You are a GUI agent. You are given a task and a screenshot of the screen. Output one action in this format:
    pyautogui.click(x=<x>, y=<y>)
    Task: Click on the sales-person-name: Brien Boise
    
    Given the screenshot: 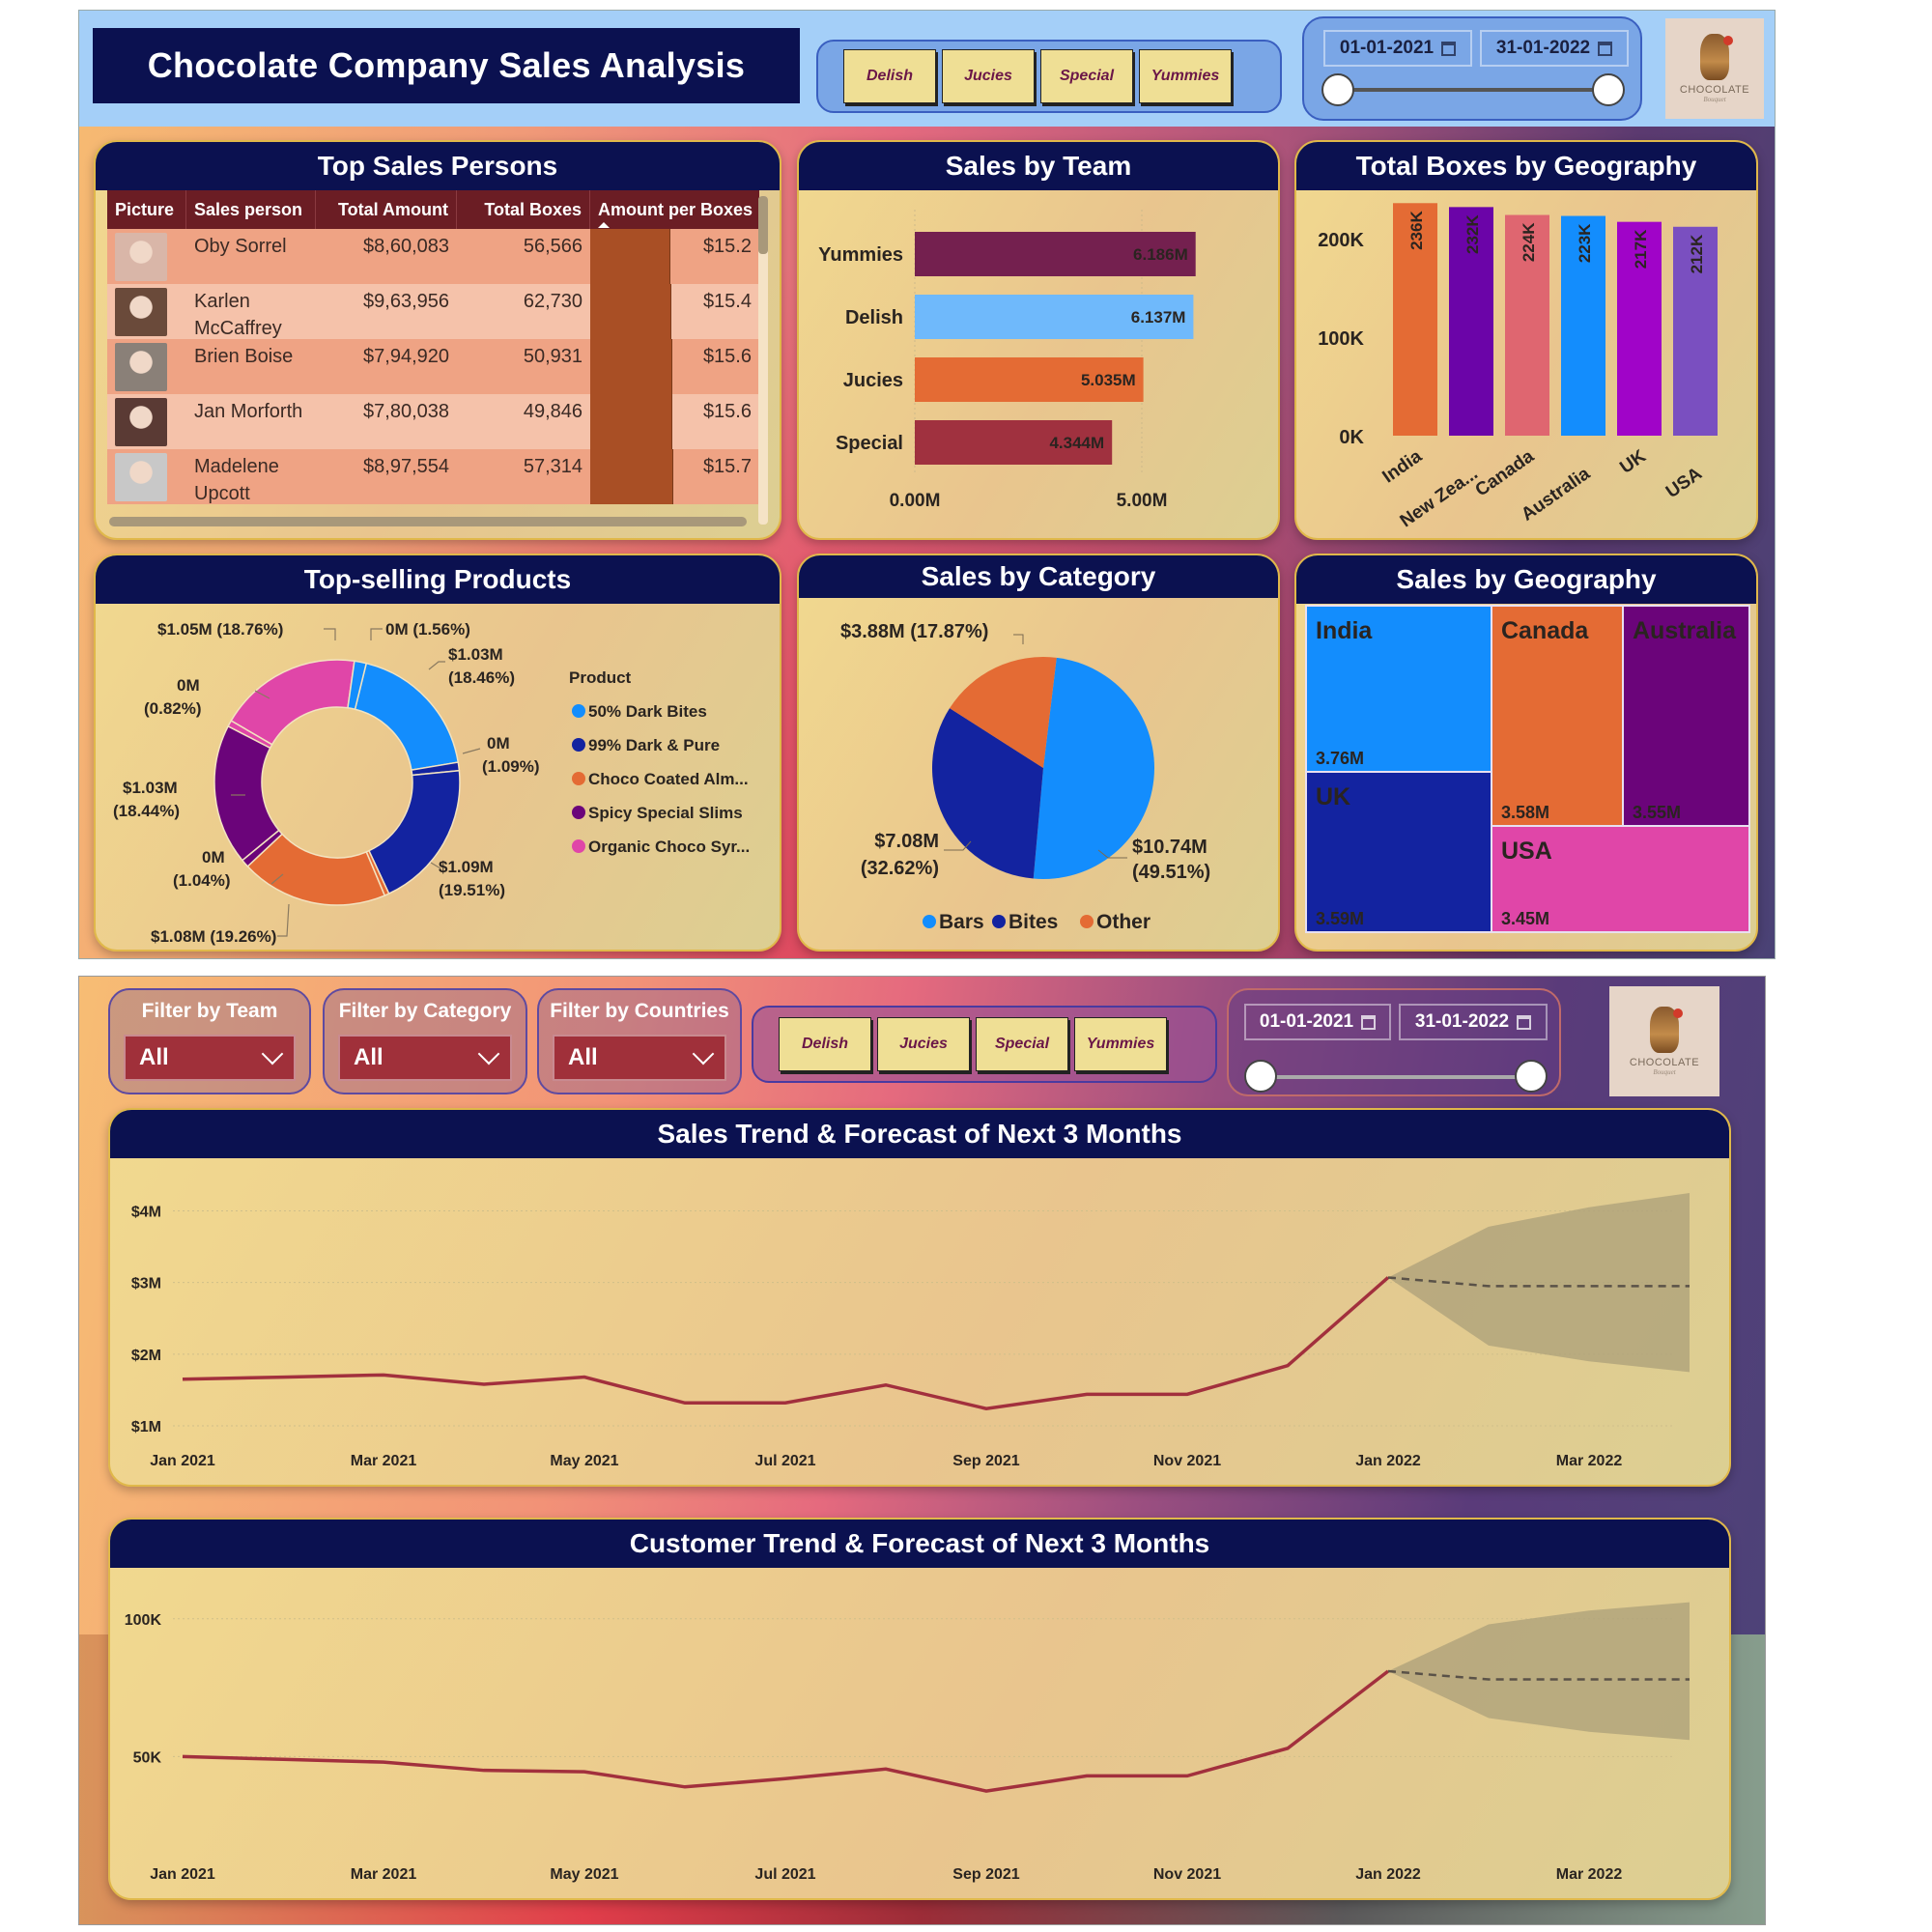 What is the action you would take?
    pyautogui.click(x=244, y=356)
    